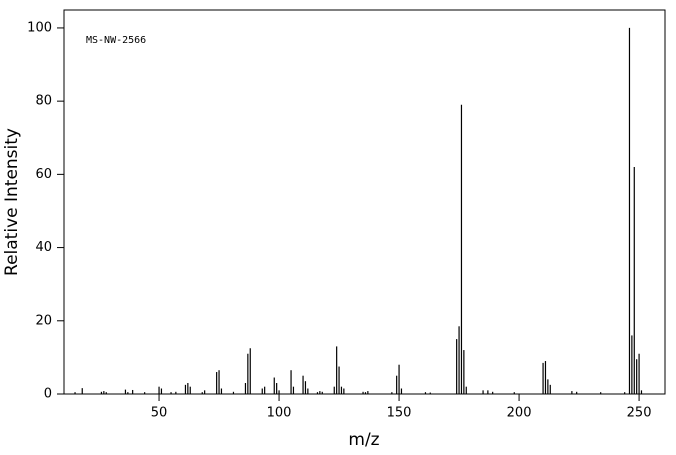 This screenshot has width=676, height=455. What do you see at coordinates (639, 413) in the screenshot?
I see `x-tick-label: 250` at bounding box center [639, 413].